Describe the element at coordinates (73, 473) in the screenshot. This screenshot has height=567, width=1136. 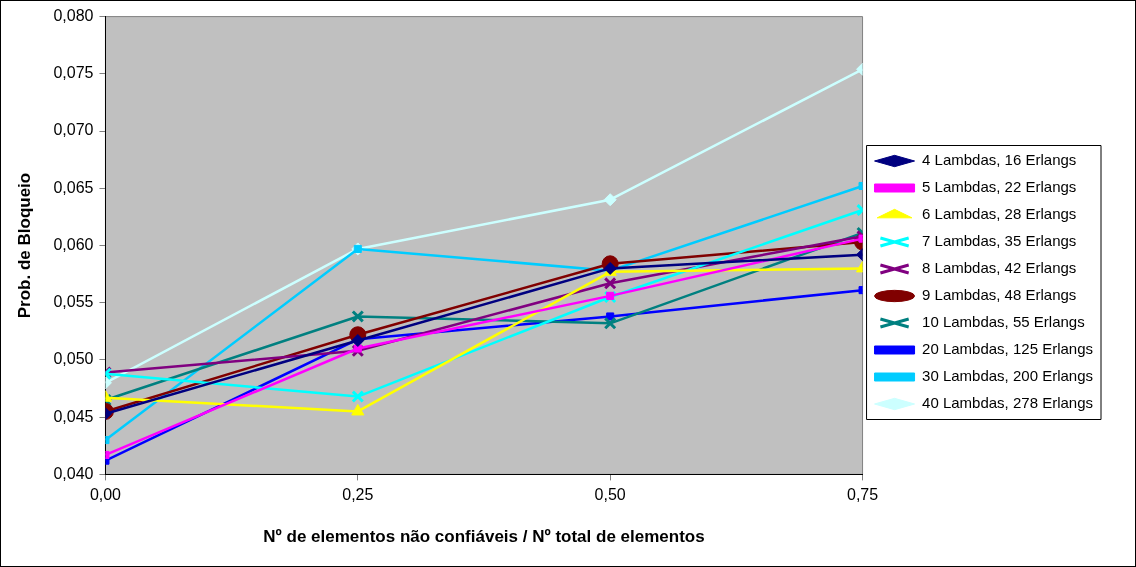
I see `y-tick-label: 0,040` at that location.